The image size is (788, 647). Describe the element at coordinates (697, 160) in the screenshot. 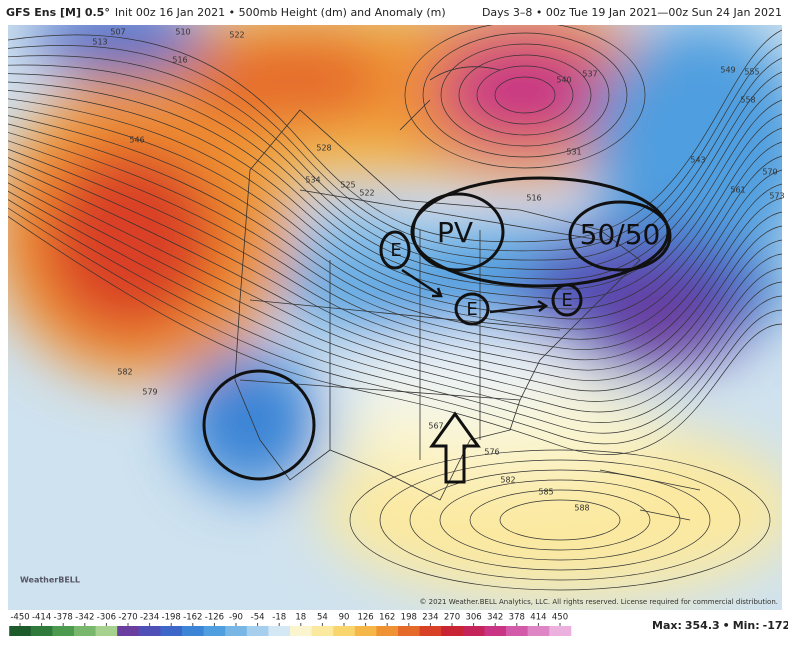

I see `contour-label: 543` at that location.